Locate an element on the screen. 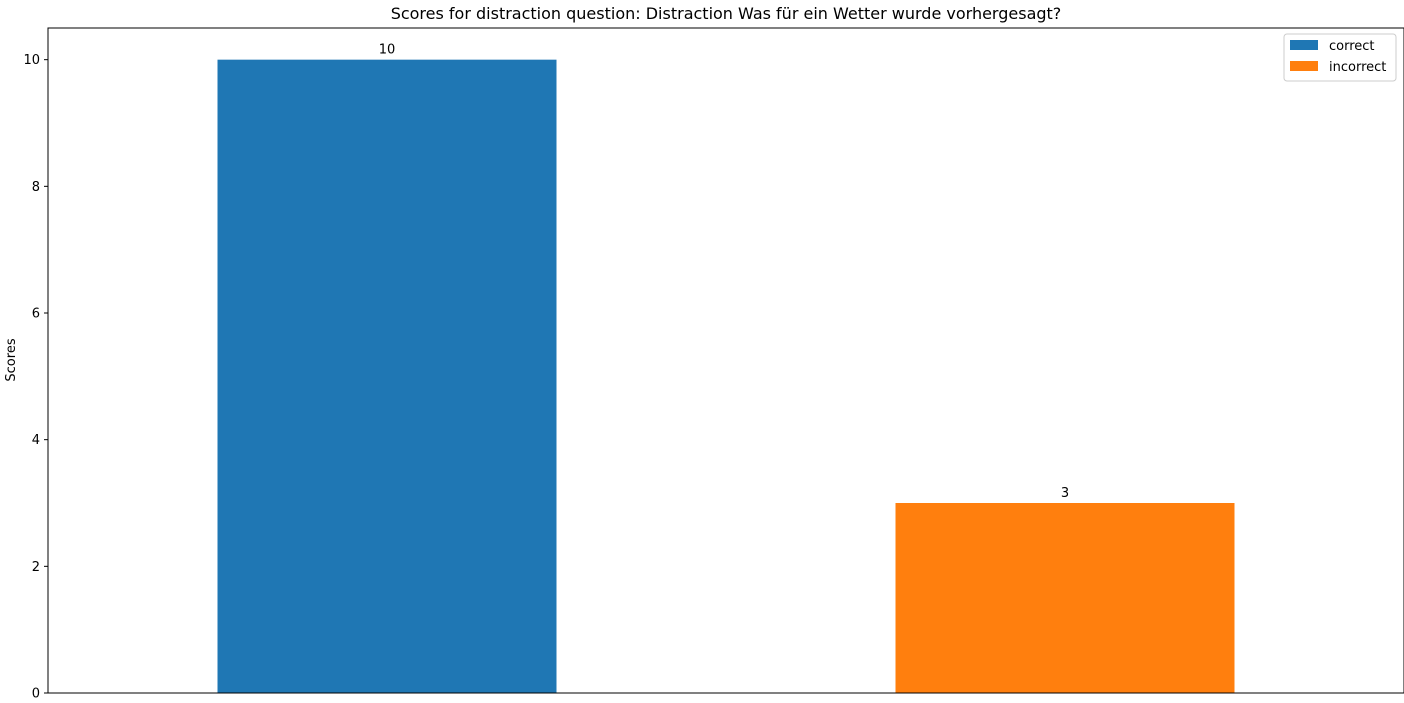 The height and width of the screenshot is (703, 1404). bar-value-label: 10 is located at coordinates (387, 50).